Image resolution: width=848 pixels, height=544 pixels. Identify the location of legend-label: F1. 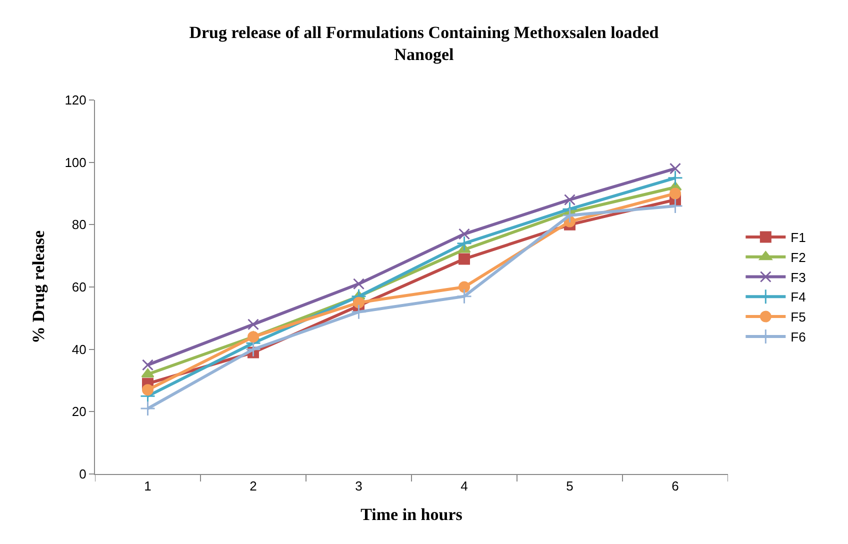
(798, 238).